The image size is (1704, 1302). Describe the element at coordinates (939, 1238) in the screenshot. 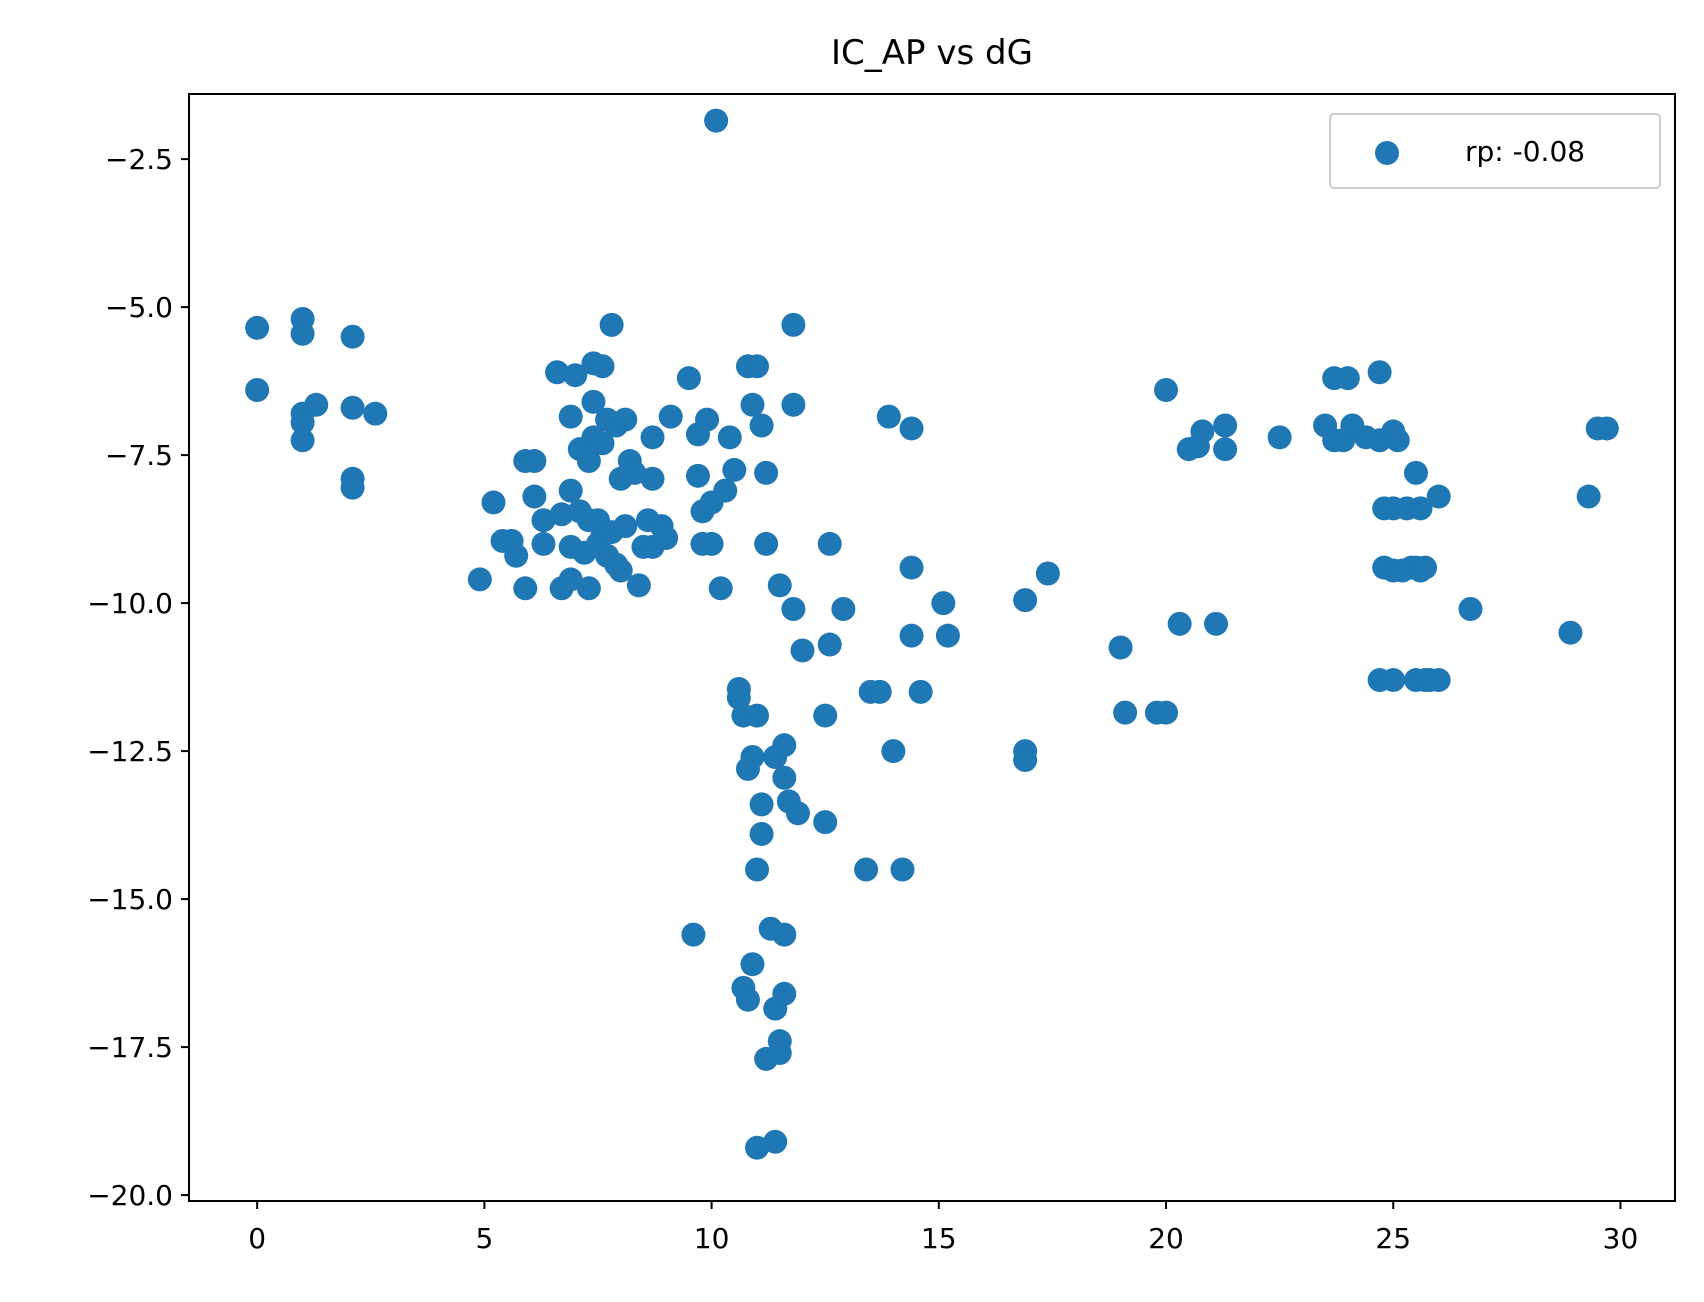

I see `x-tick-label: 15` at that location.